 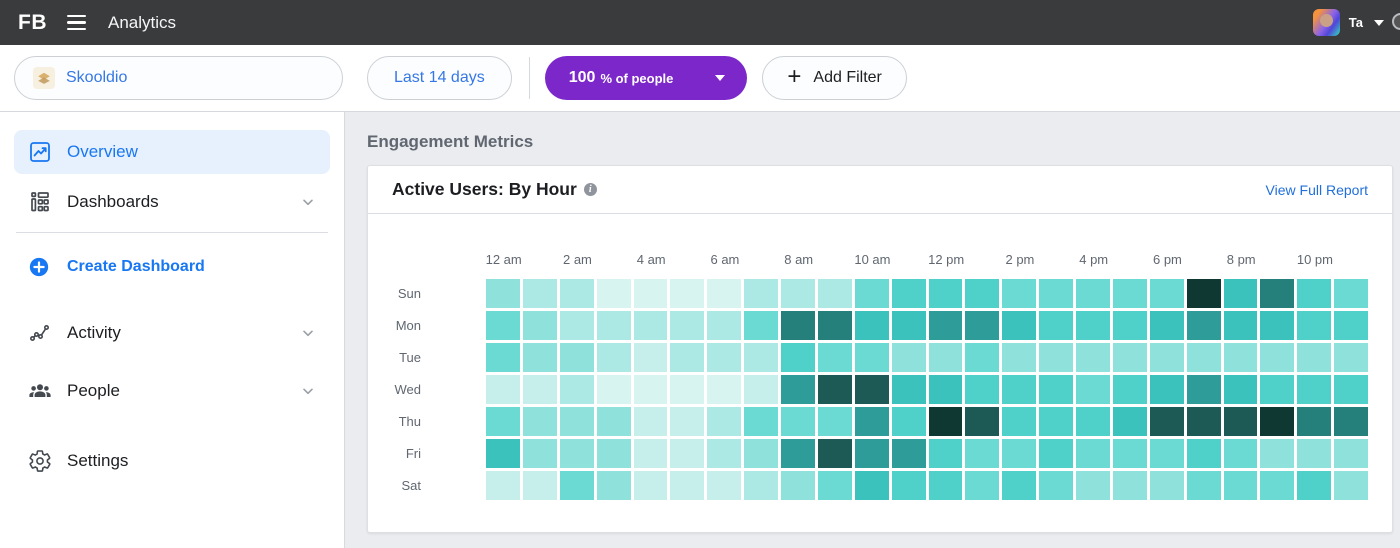 What do you see at coordinates (1348, 22) in the screenshot?
I see `user-menu: Ta` at bounding box center [1348, 22].